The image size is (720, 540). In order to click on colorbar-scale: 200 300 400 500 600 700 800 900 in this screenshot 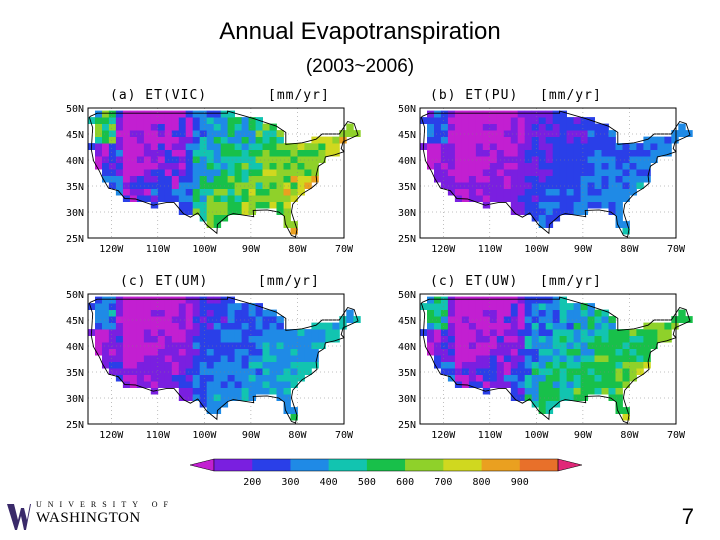, I will do `click(386, 473)`.